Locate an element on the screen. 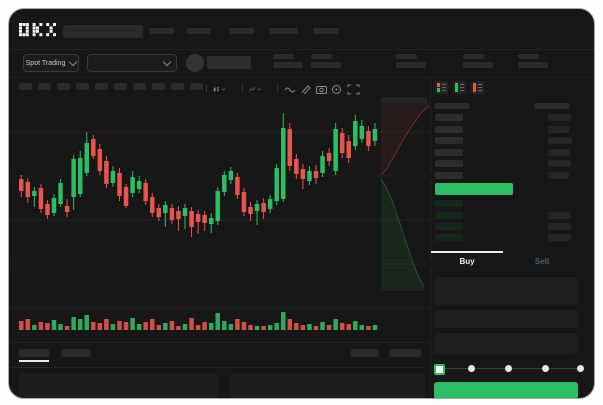 The height and width of the screenshot is (405, 603). candle-type-icon is located at coordinates (219, 89).